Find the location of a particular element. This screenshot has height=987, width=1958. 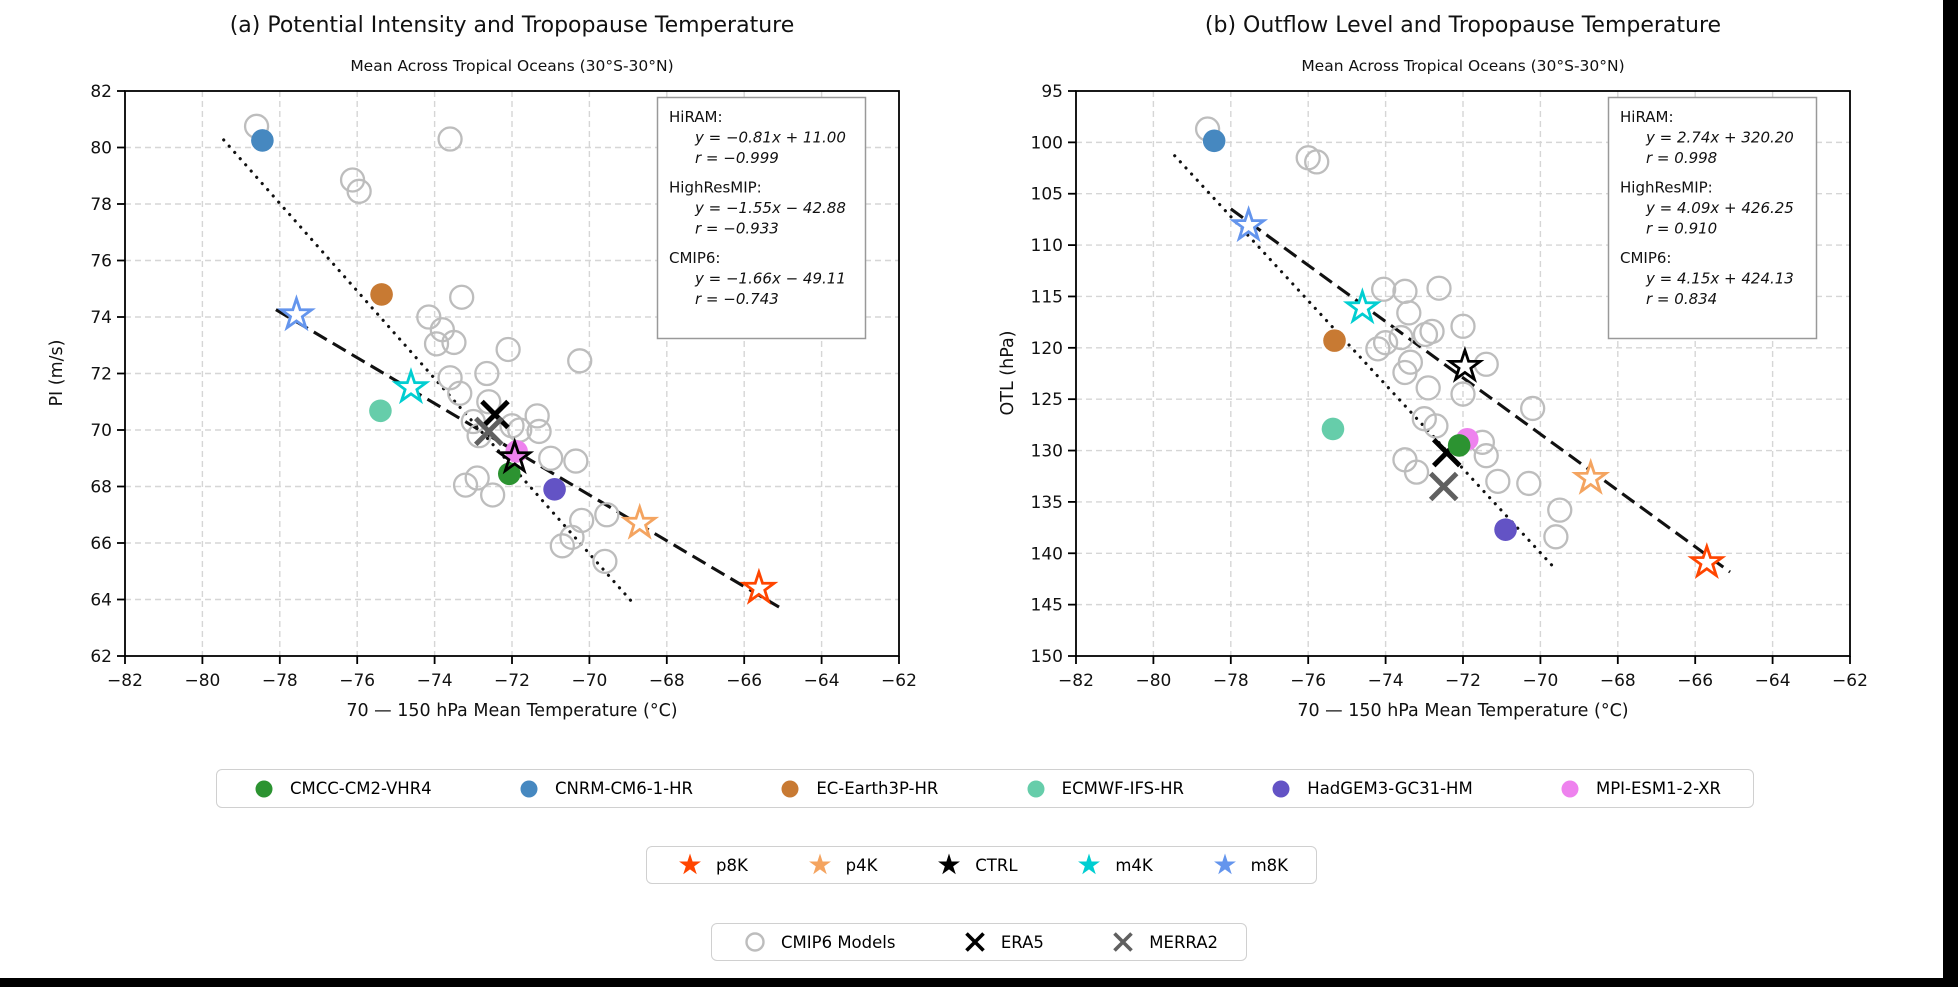

experiment-star-m8K is located at coordinates (296, 313).